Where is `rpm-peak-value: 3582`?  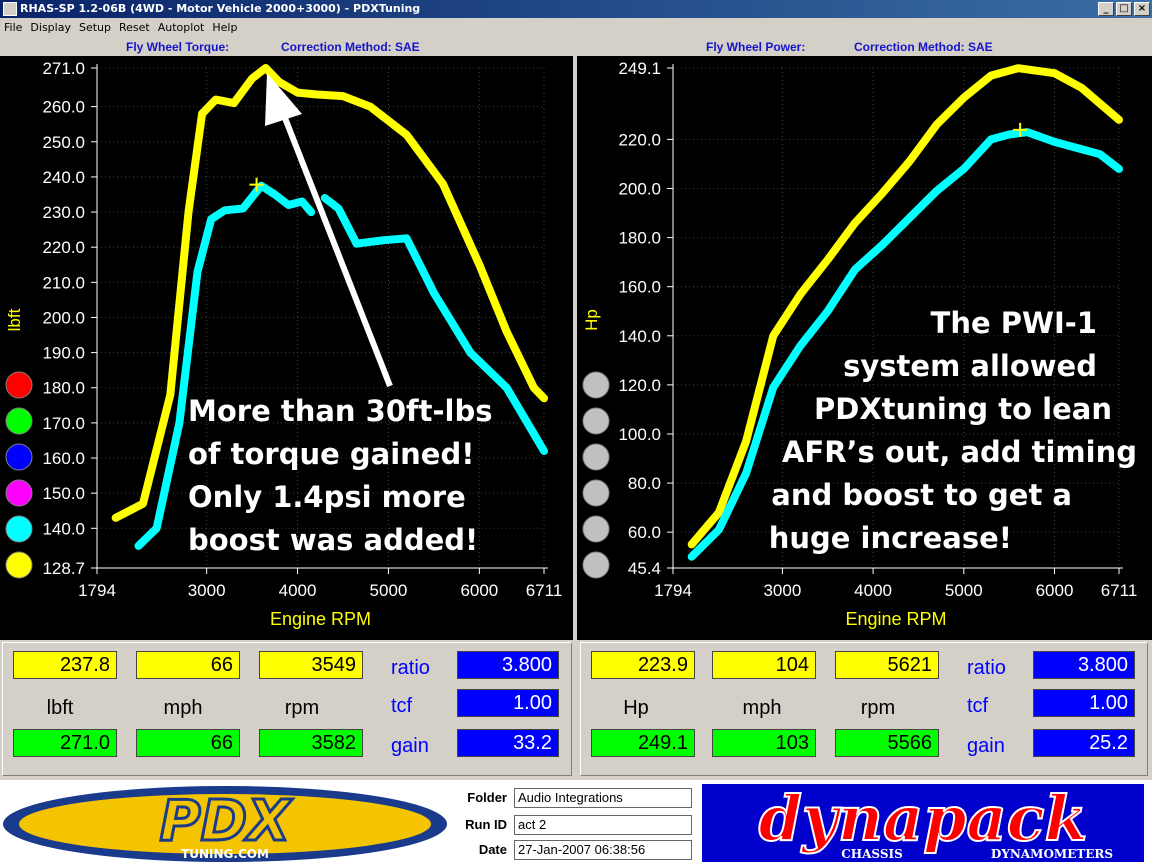
rpm-peak-value: 3582 is located at coordinates (311, 743).